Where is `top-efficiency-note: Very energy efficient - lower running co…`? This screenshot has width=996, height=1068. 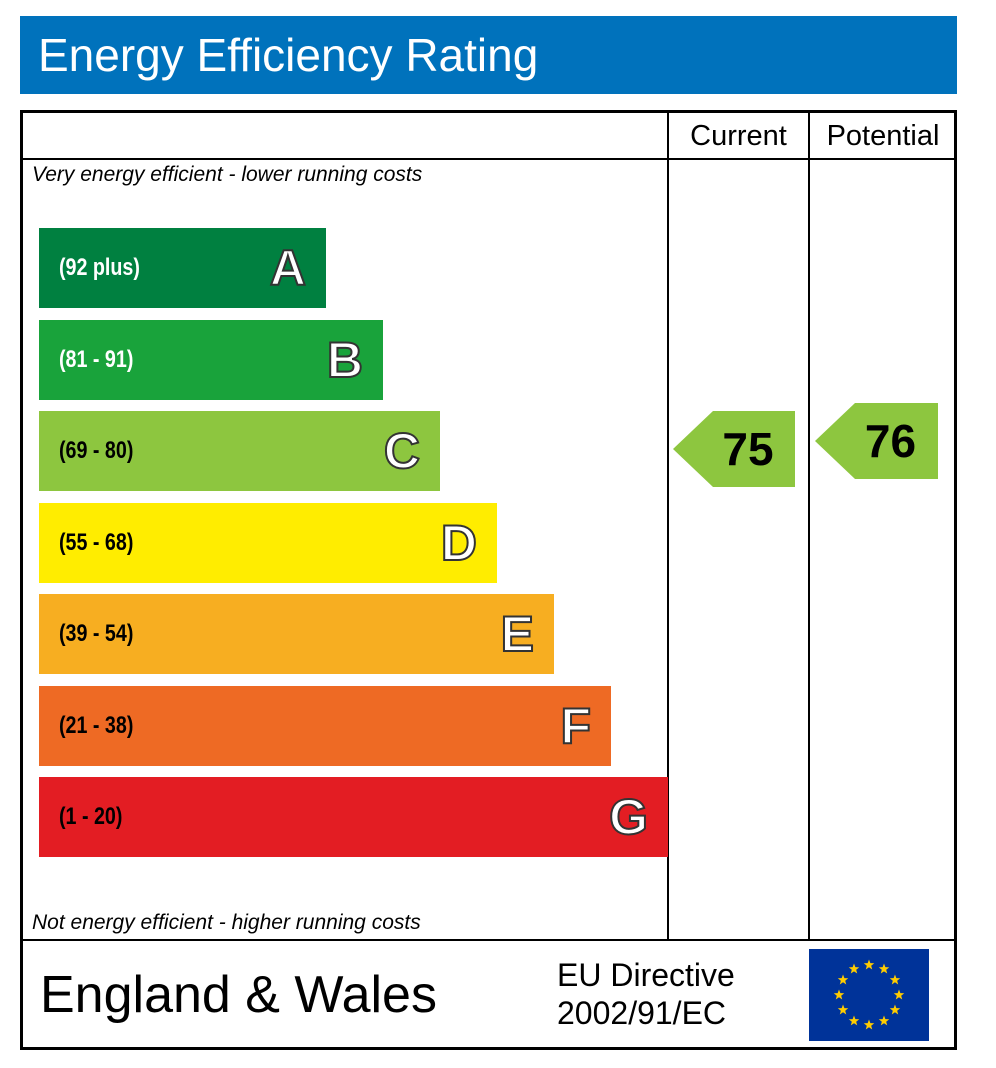 top-efficiency-note: Very energy efficient - lower running co… is located at coordinates (227, 174).